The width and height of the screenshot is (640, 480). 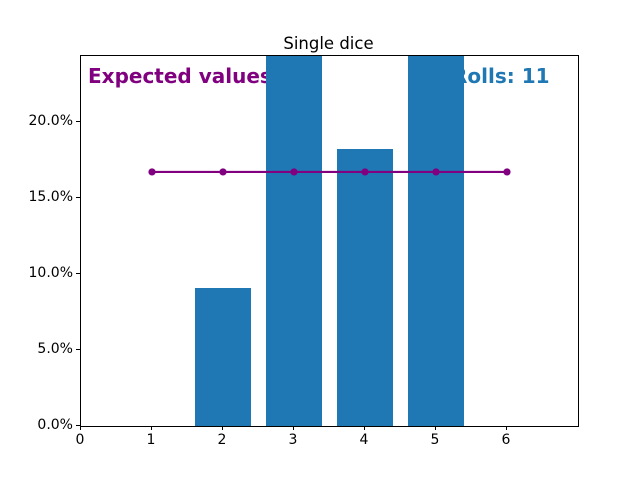 What do you see at coordinates (365, 287) in the screenshot?
I see `bar-x4` at bounding box center [365, 287].